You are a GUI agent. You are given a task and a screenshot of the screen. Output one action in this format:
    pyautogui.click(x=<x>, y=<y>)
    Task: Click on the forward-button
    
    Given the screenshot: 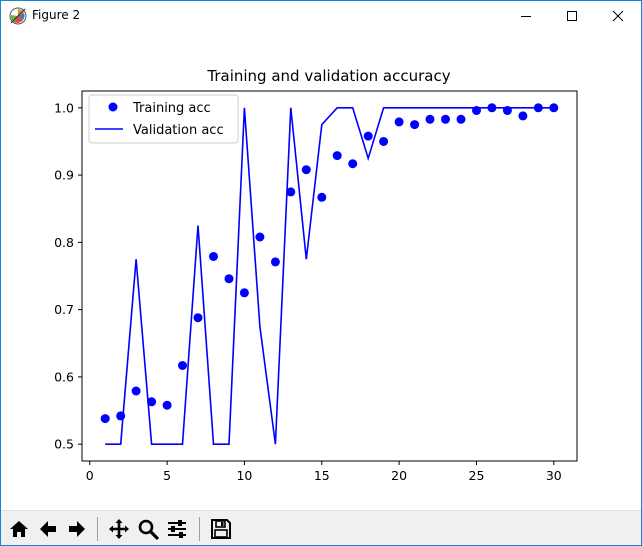 What is the action you would take?
    pyautogui.click(x=77, y=529)
    